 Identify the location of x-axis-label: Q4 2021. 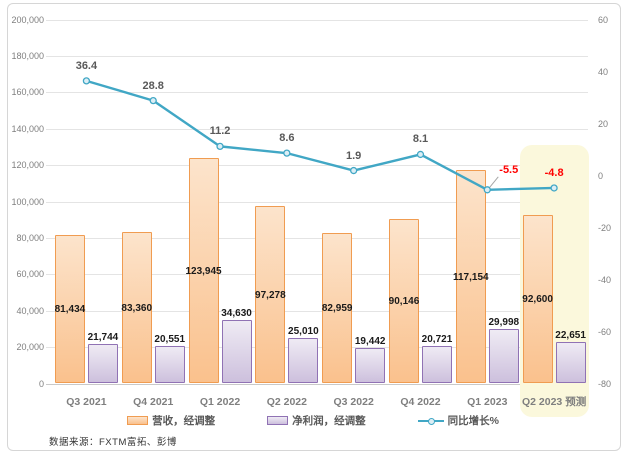
(153, 402).